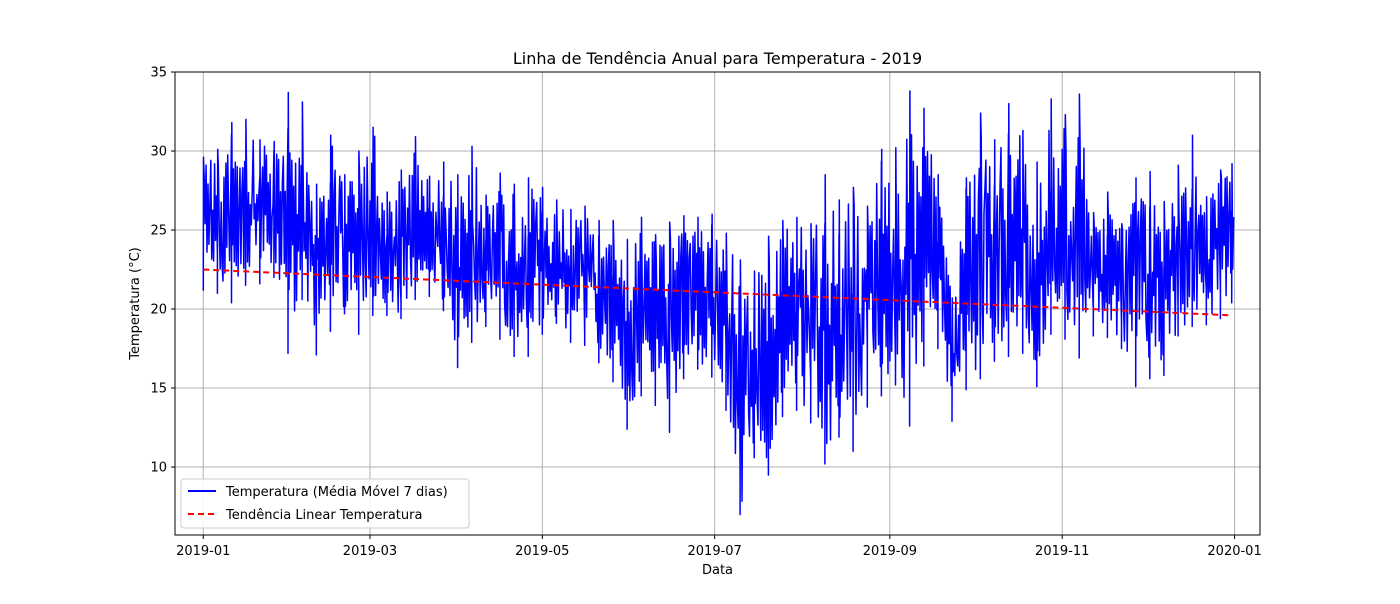  I want to click on y-tick-label: 35, so click(158, 73).